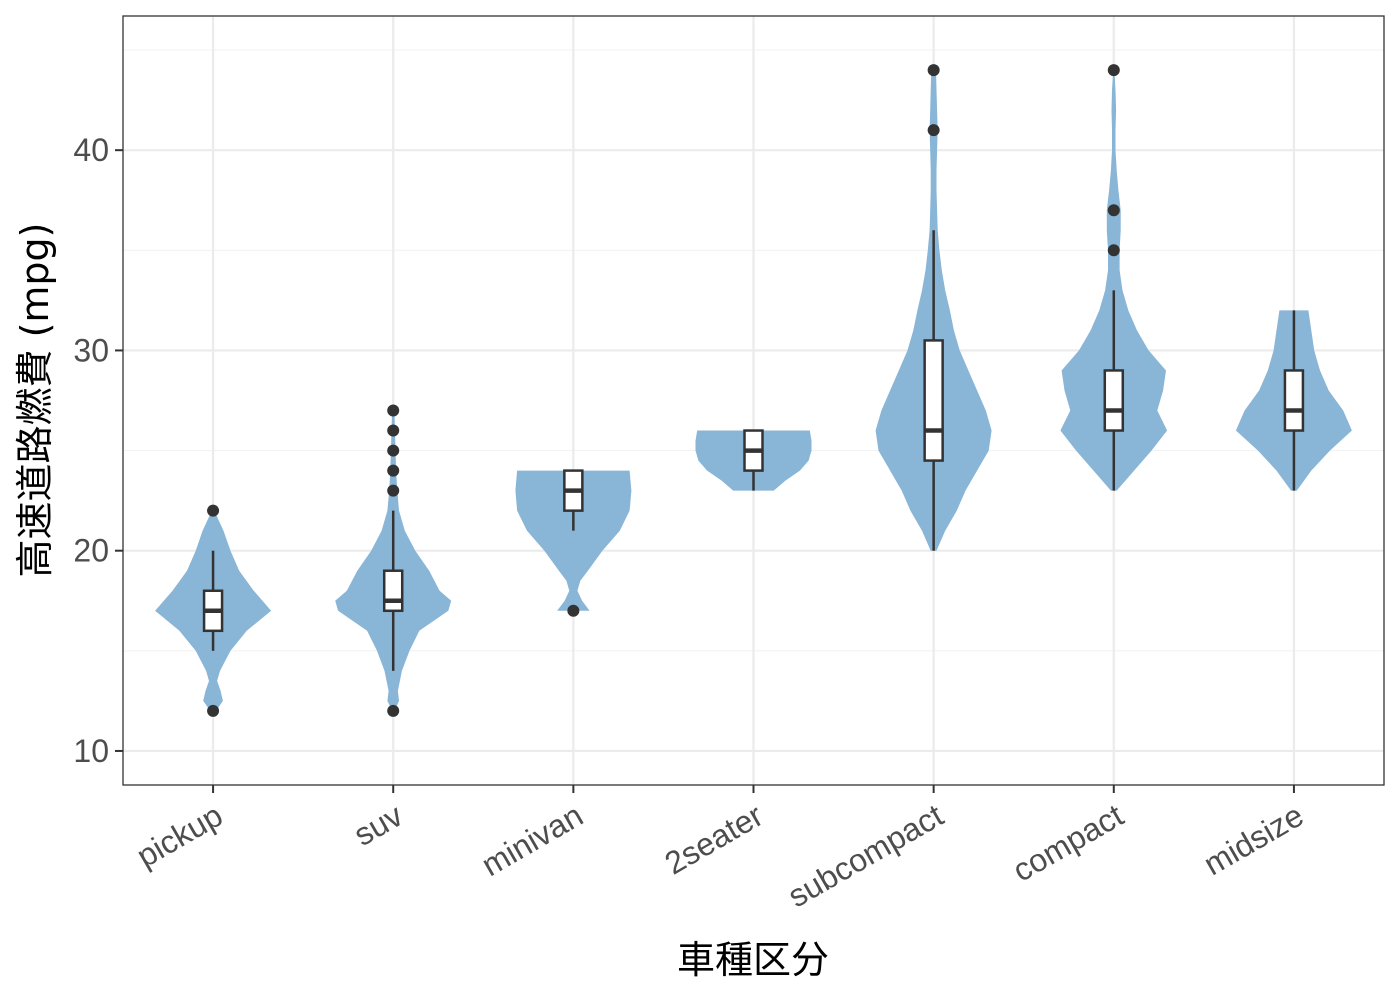 Image resolution: width=1400 pixels, height=1000 pixels. I want to click on box-compact, so click(1114, 400).